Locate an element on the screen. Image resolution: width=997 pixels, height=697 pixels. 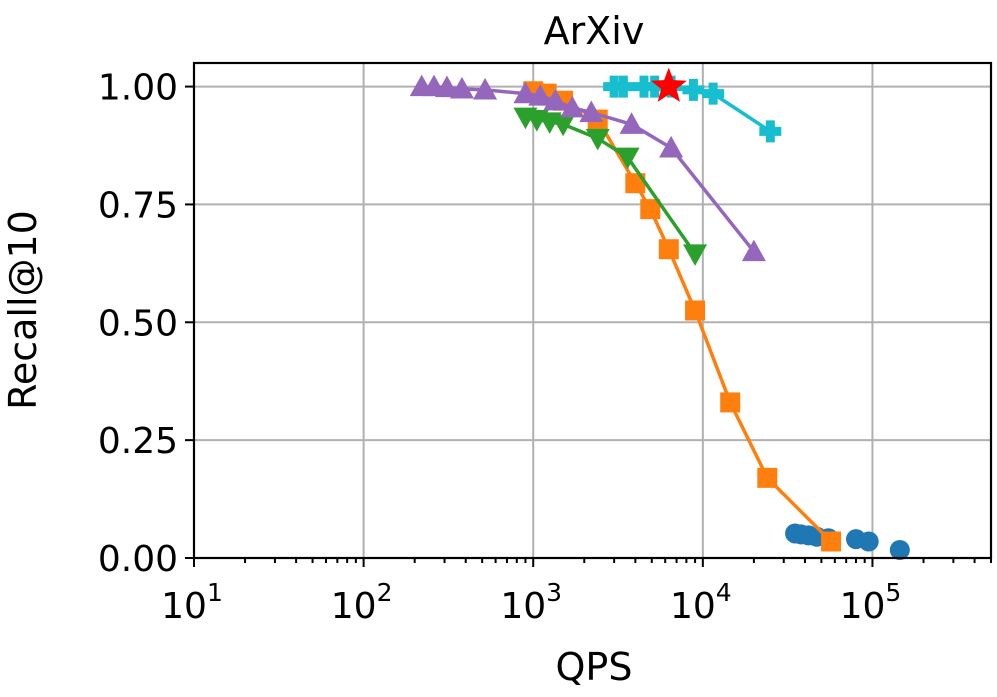
y-tick-label: 0.00 is located at coordinates (138, 559).